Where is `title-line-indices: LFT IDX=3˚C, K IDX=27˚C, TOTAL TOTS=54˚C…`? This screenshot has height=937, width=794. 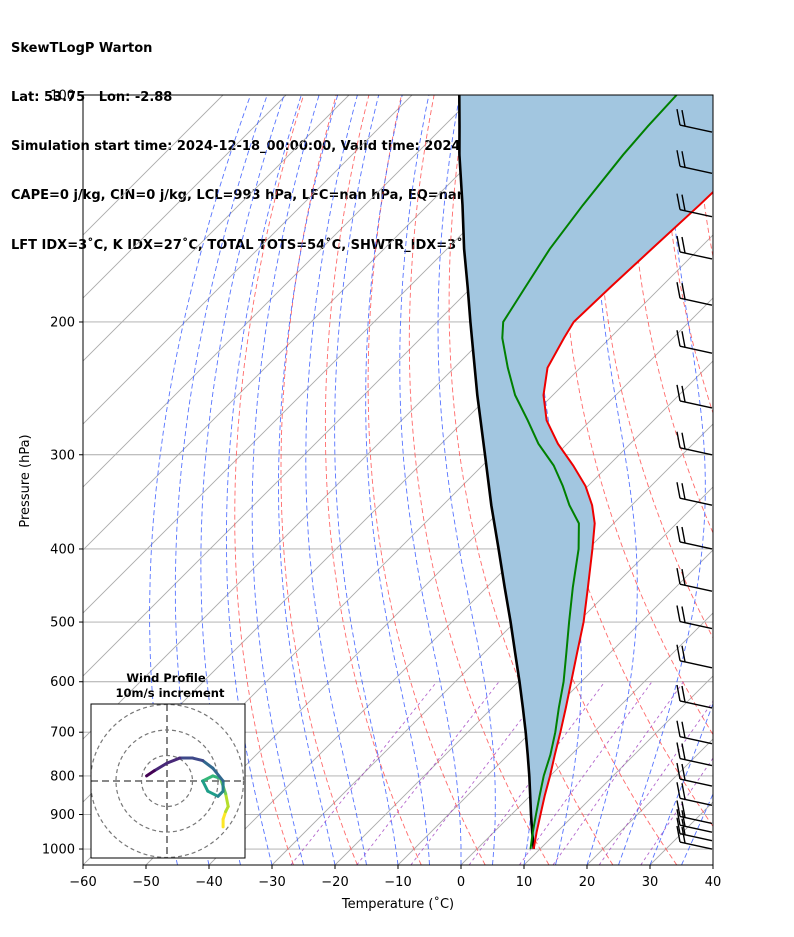 title-line-indices: LFT IDX=3˚C, K IDX=27˚C, TOTAL TOTS=54˚C… is located at coordinates (242, 245).